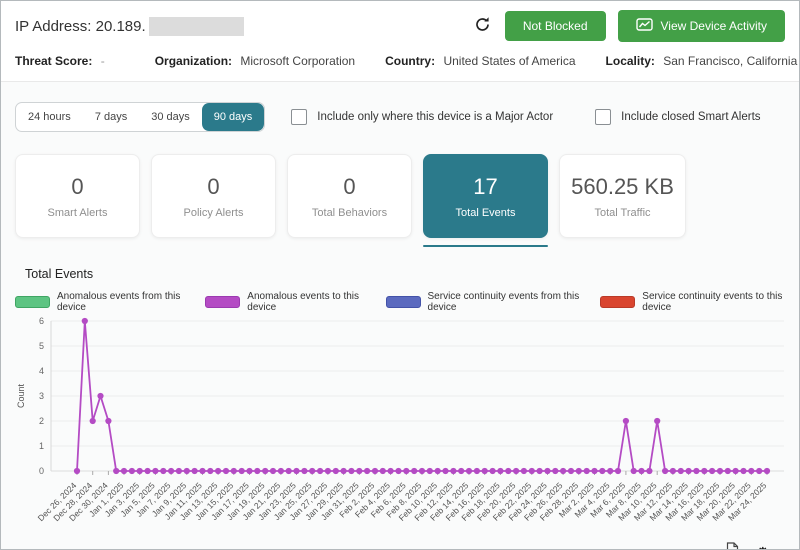 This screenshot has height=550, width=800. I want to click on total-traffic-value: 560.25 KB, so click(622, 186).